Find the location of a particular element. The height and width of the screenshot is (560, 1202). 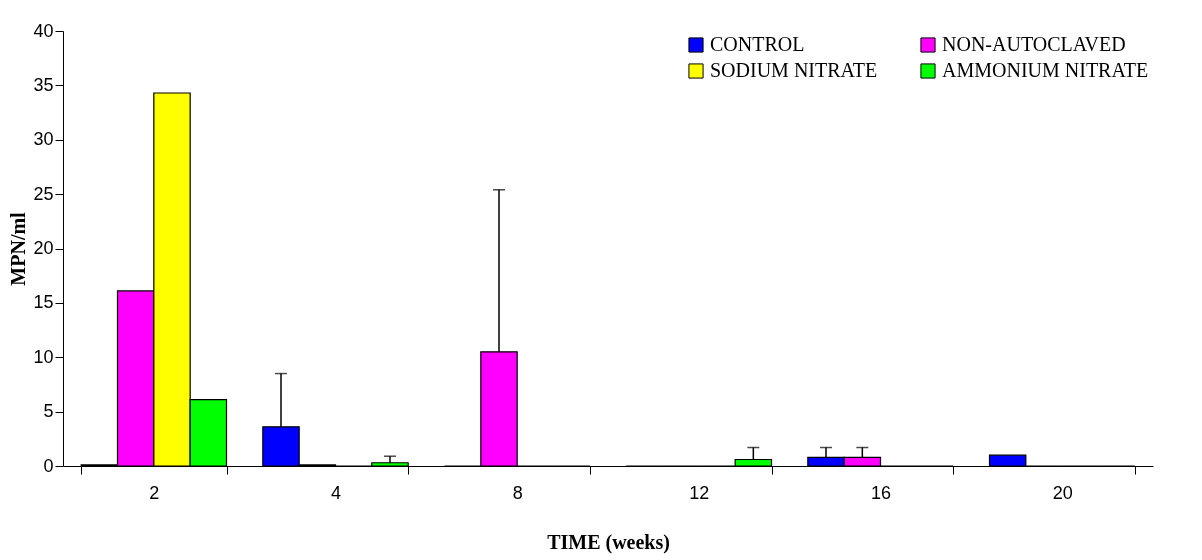

y-tick-label: 25 is located at coordinates (43, 193).